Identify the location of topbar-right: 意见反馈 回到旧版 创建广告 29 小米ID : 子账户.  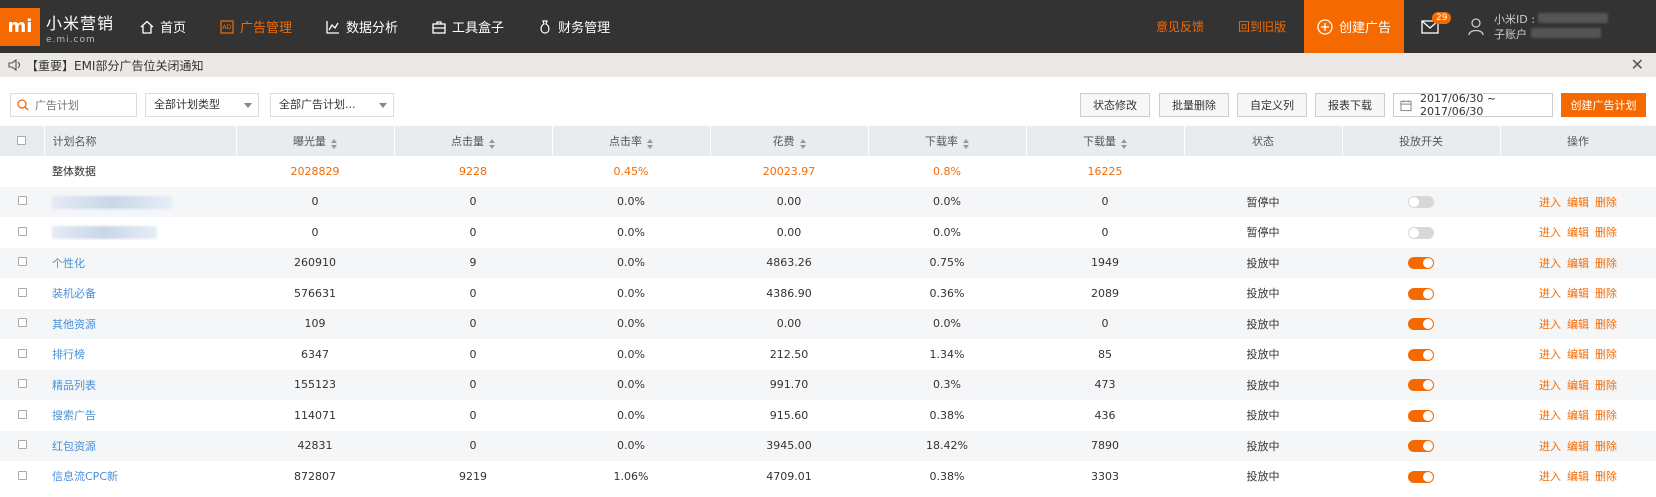
(1406, 26).